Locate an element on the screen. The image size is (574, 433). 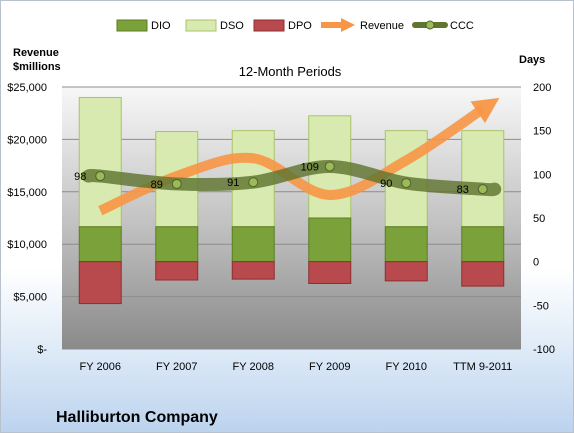
x-tick-label: FY 2008 is located at coordinates (253, 367).